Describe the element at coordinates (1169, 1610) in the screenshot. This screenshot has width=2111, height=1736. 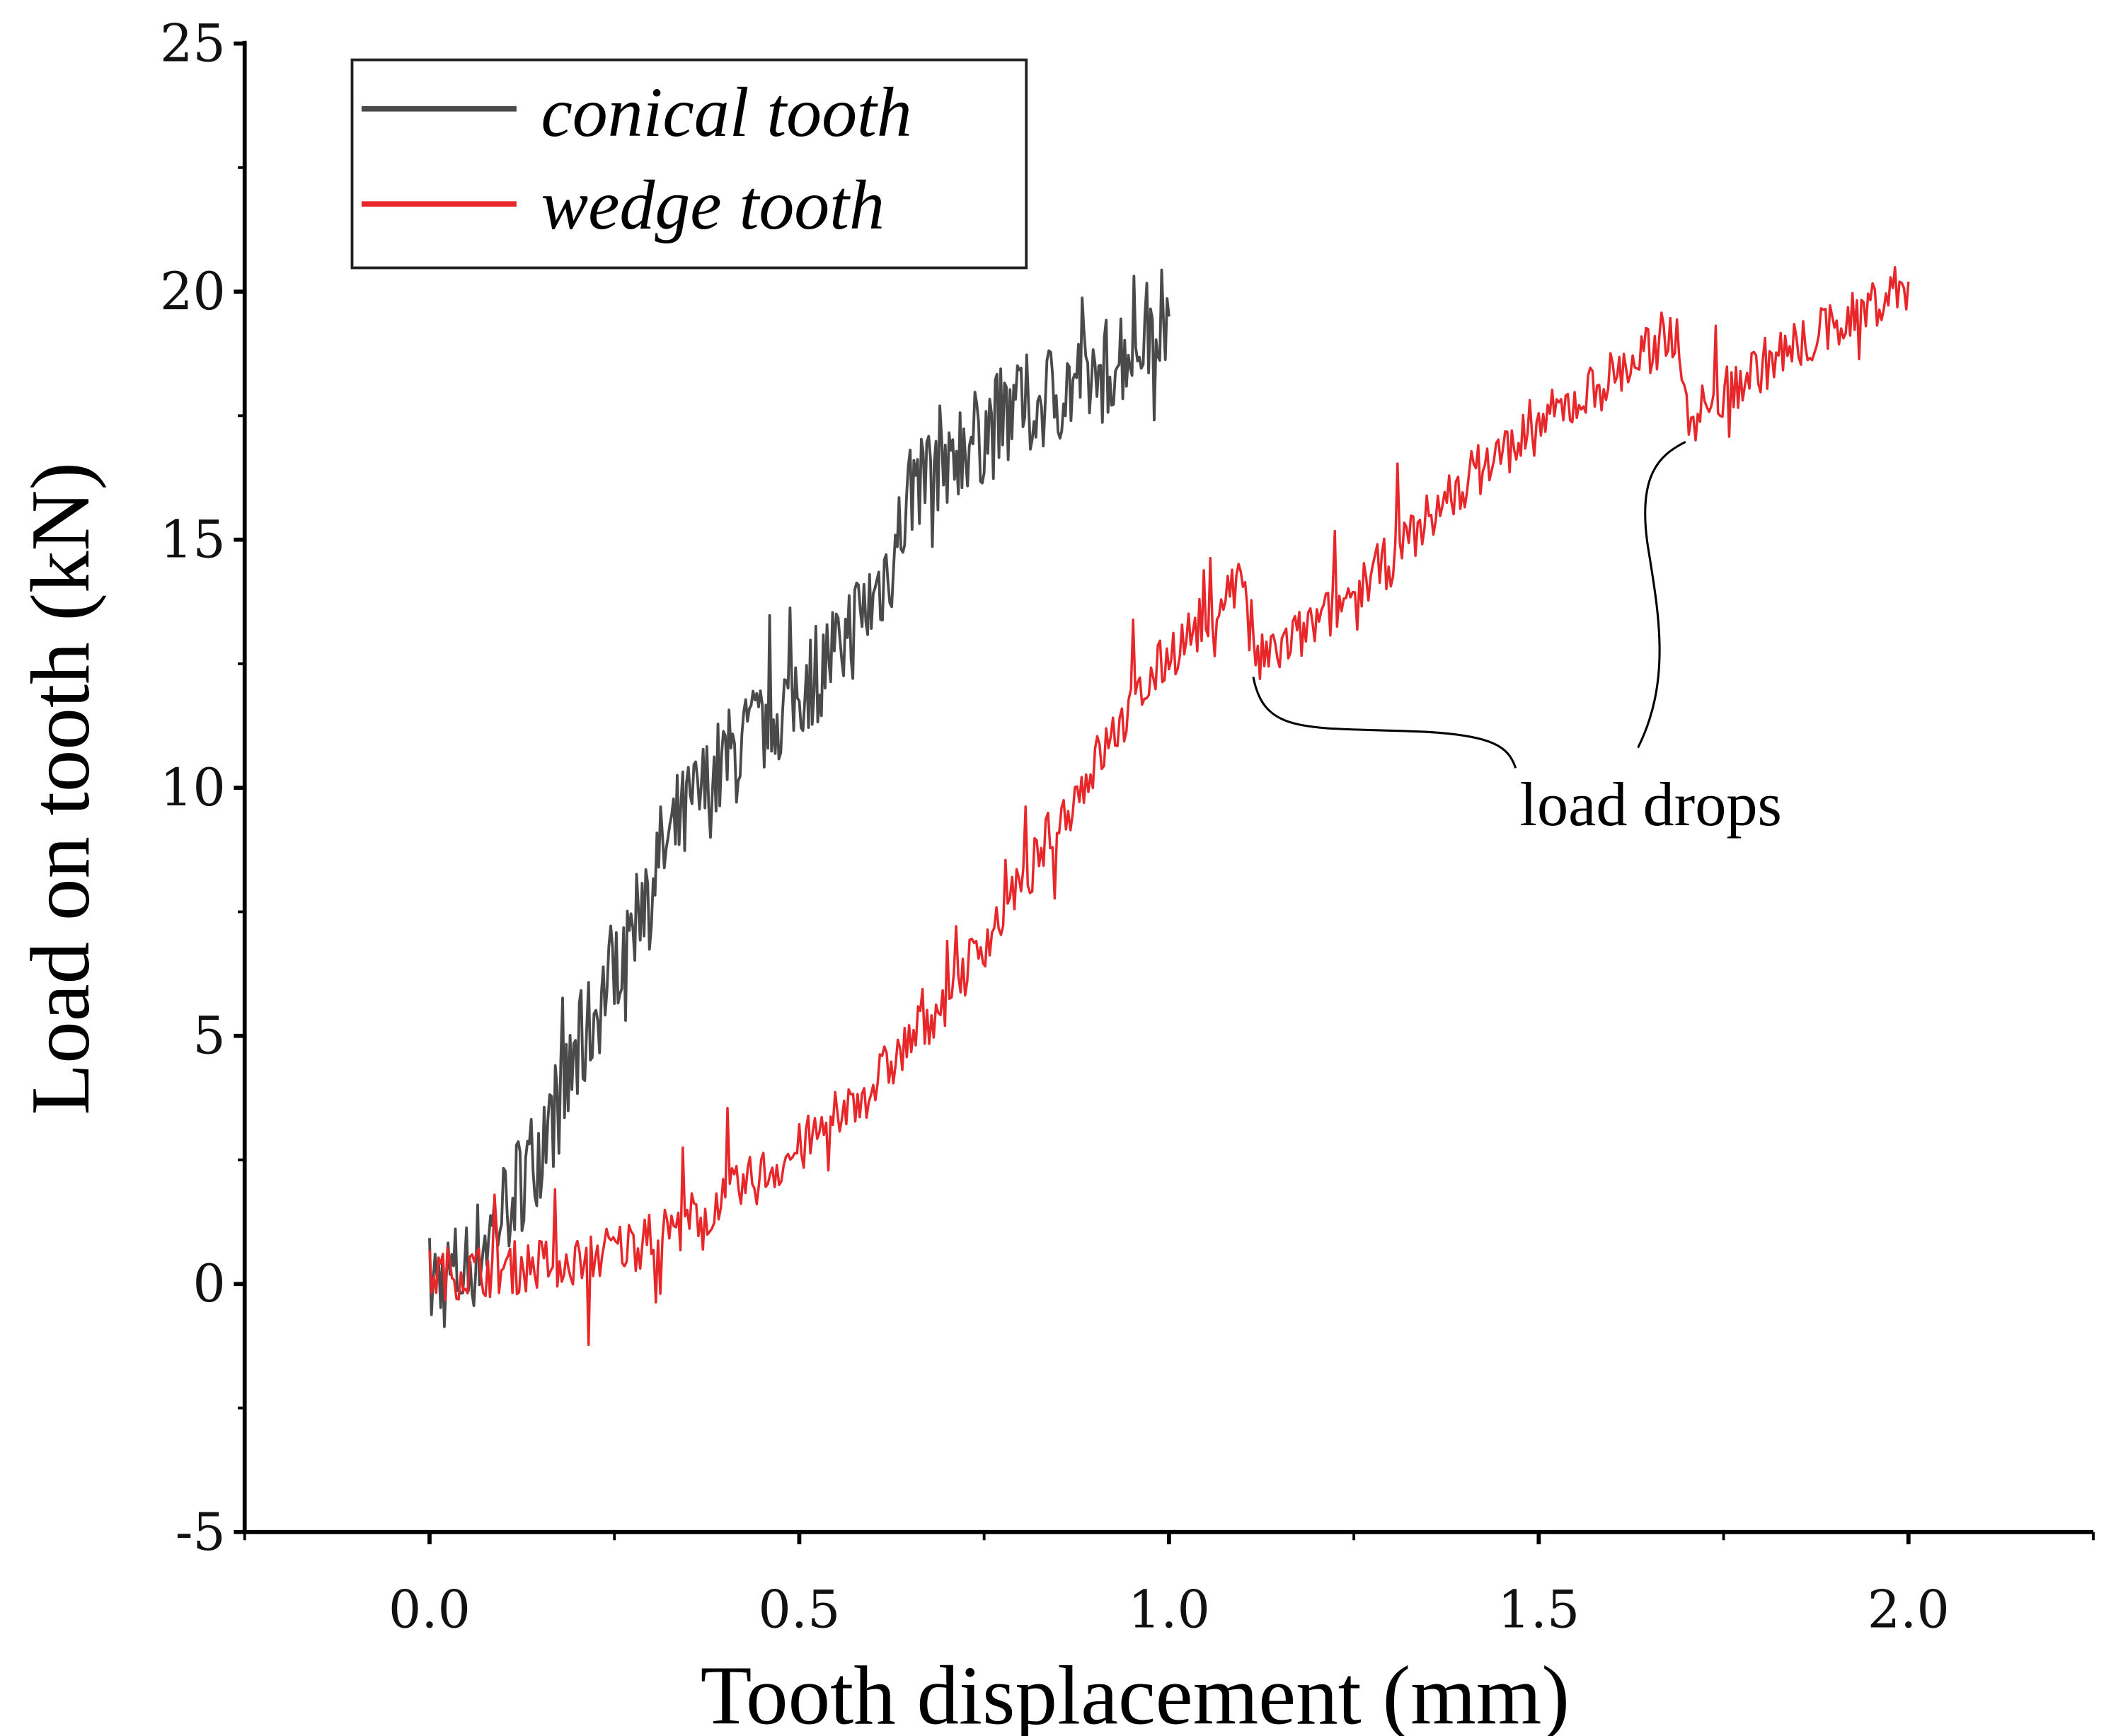
I see `x-tick-label: 1.0` at that location.